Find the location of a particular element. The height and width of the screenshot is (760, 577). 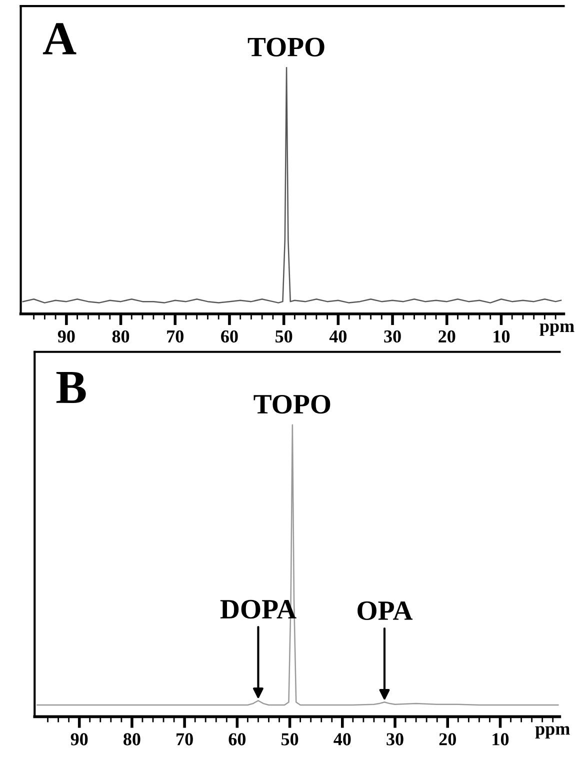

annotation: OPA is located at coordinates (385, 610).